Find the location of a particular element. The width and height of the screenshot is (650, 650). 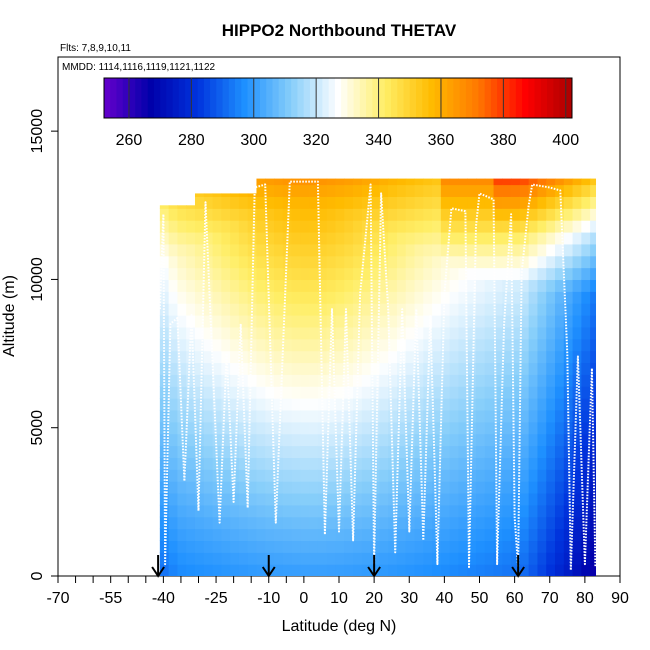

y-tick-label: 15000 is located at coordinates (37, 131).